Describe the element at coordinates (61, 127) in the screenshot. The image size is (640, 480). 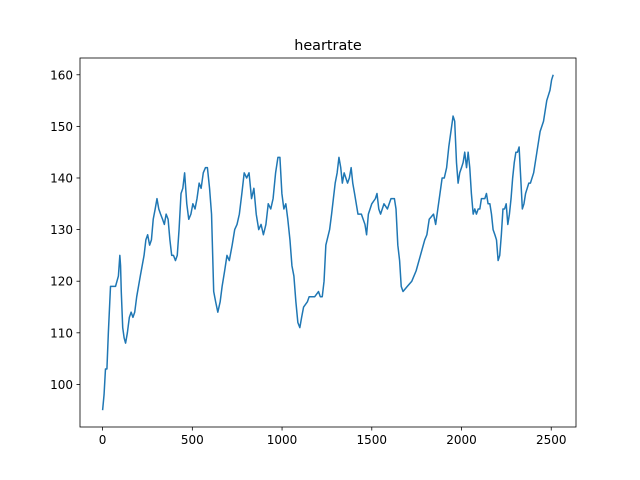
I see `y-tick-label: 150` at that location.